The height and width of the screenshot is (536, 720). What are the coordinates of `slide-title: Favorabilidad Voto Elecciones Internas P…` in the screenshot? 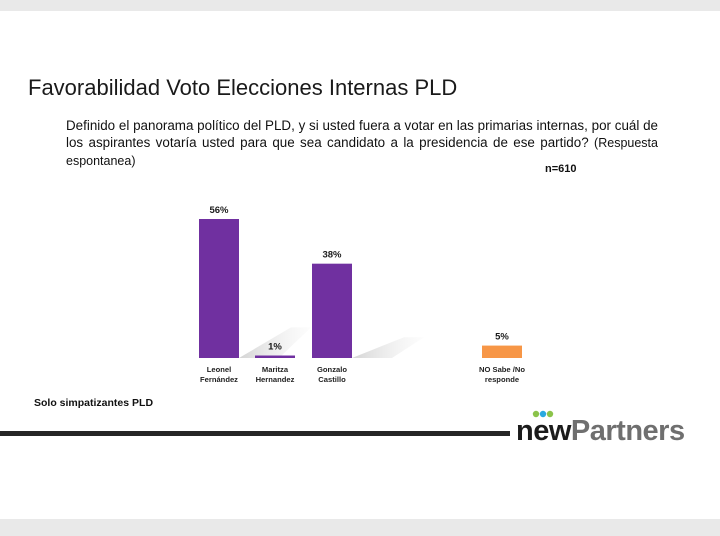 It's located at (243, 87).